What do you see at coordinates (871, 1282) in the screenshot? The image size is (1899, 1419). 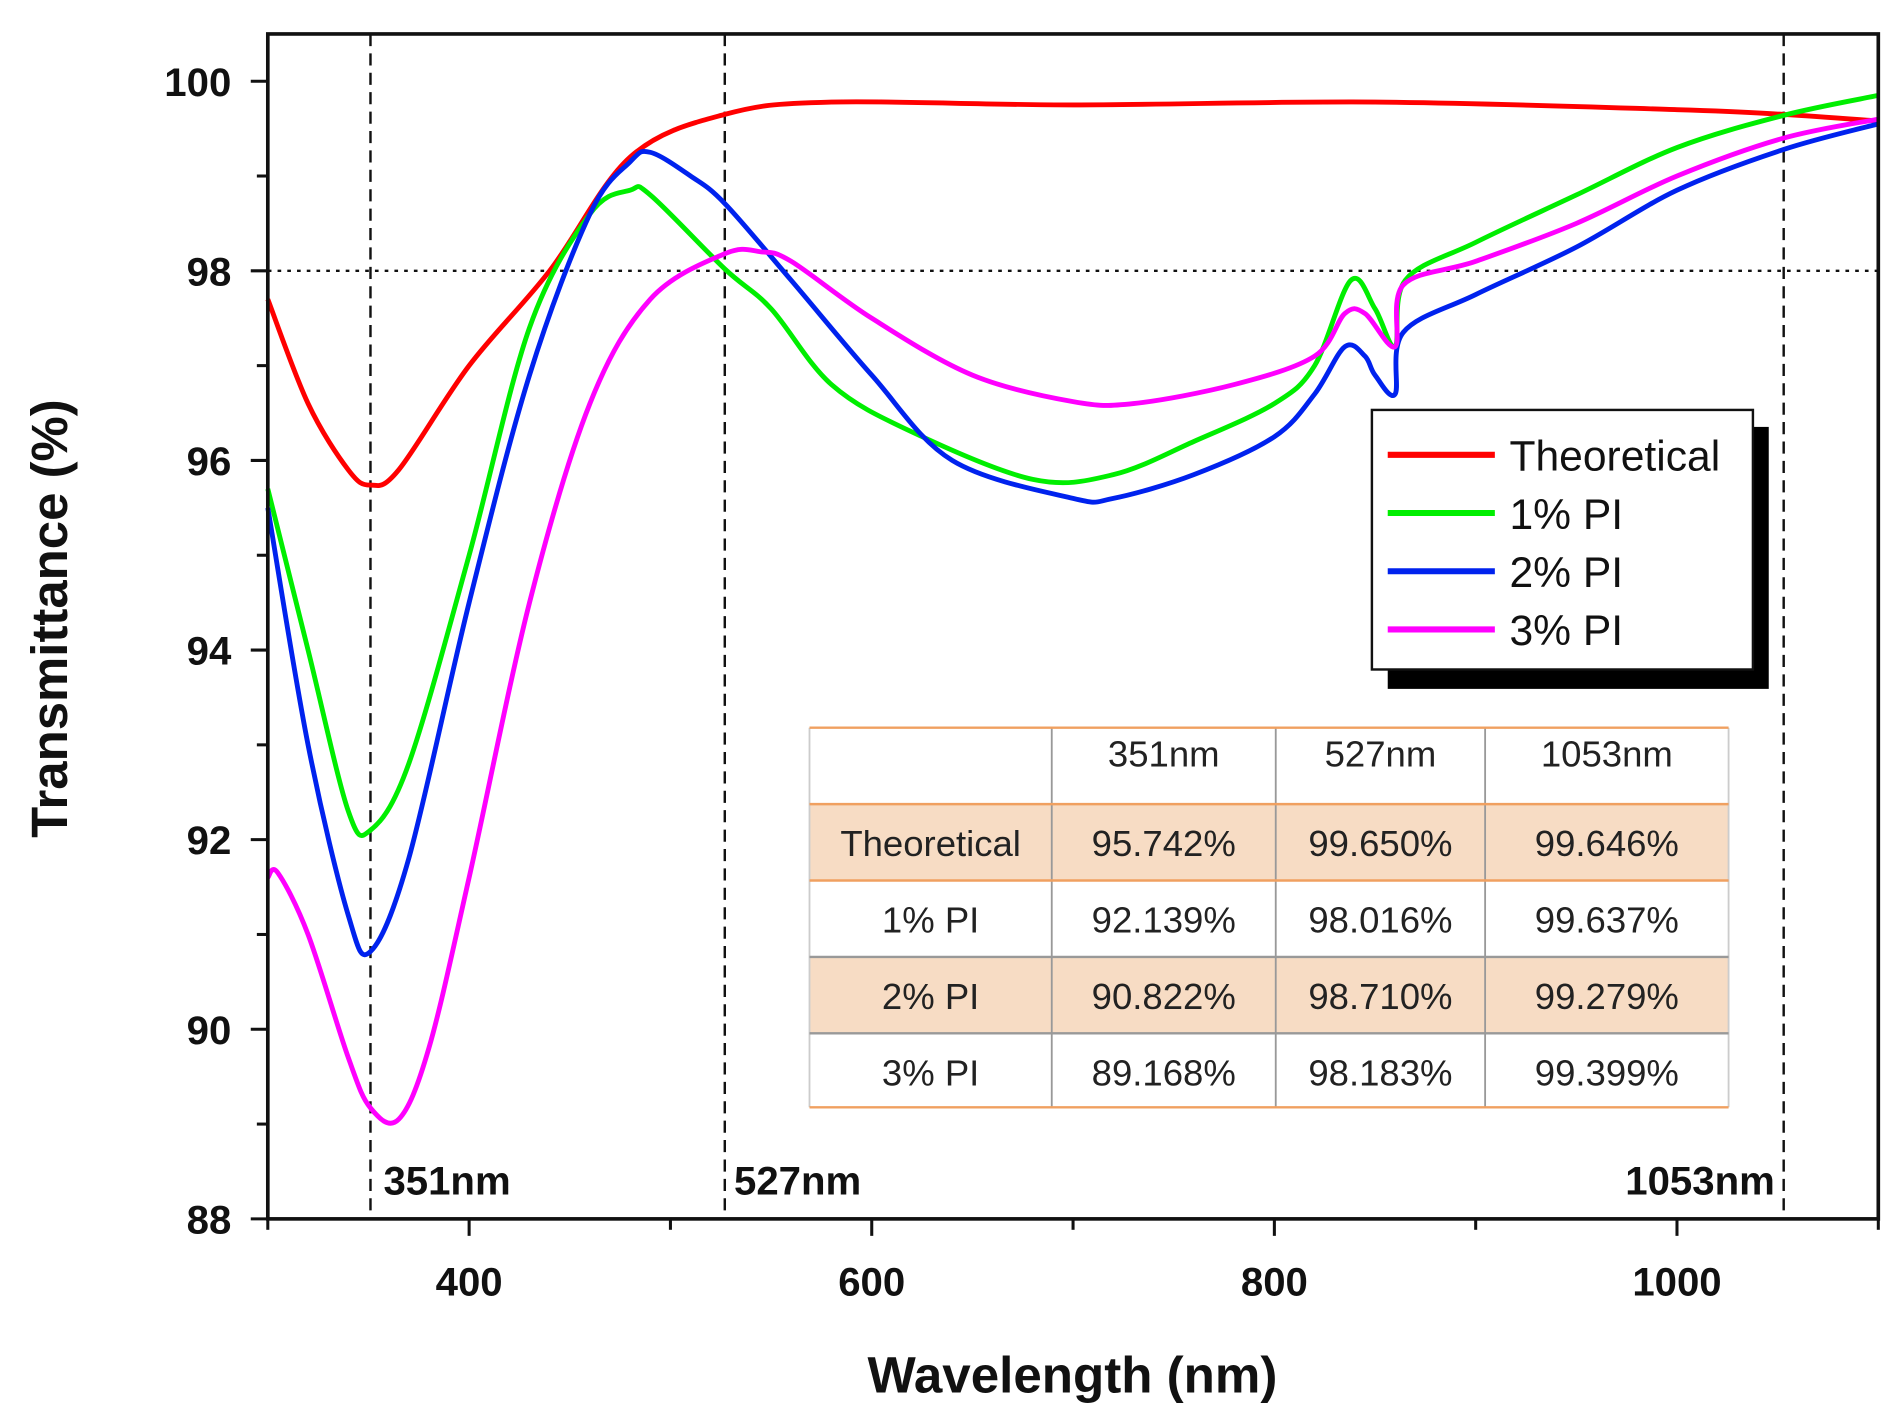 I see `x-tick-label: 600` at bounding box center [871, 1282].